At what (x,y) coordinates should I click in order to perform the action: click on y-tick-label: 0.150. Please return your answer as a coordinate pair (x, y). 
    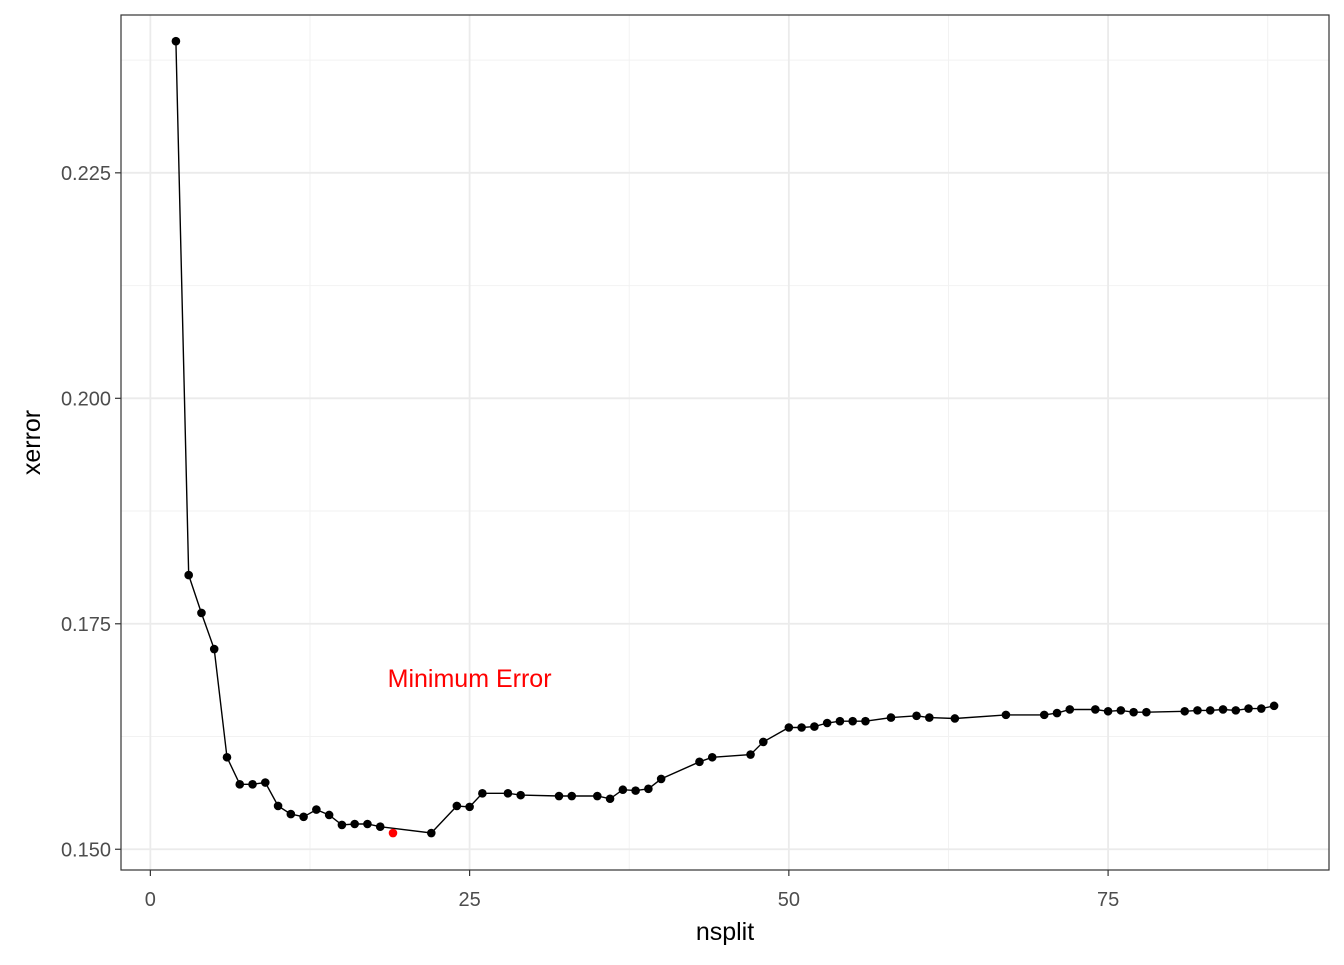
    Looking at the image, I should click on (86, 850).